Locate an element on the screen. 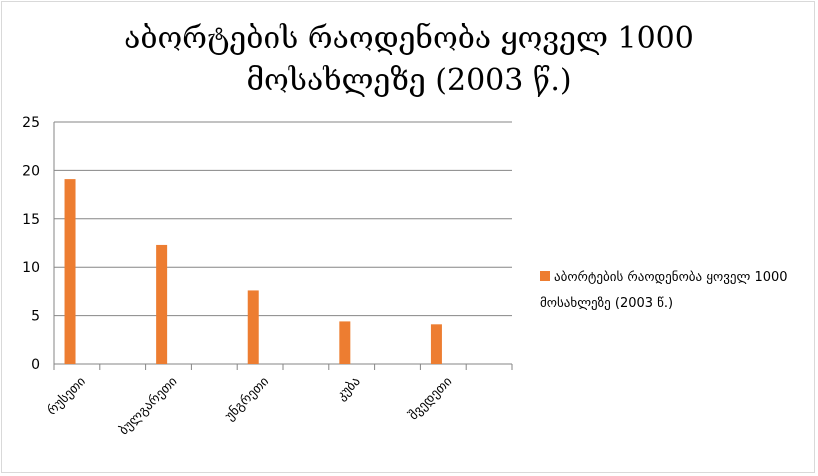  x-tick-label-5: შვედეთი is located at coordinates (430, 398).